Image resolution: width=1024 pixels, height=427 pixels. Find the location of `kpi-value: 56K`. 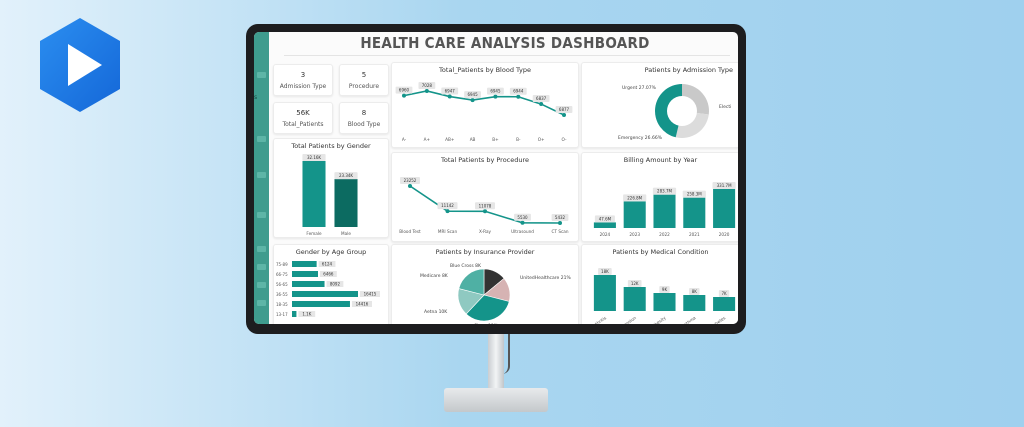

kpi-value: 56K is located at coordinates (303, 113).